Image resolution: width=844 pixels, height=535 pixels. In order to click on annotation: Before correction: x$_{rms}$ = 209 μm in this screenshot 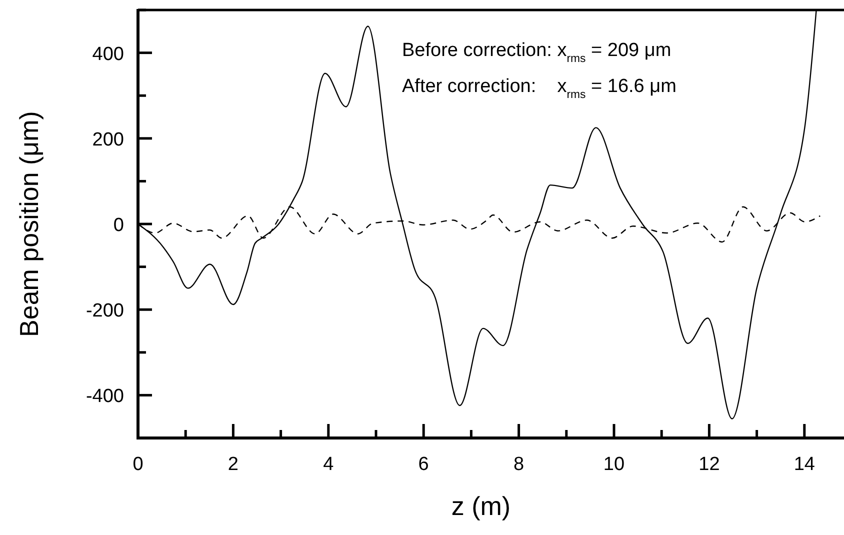, I will do `click(537, 52)`.